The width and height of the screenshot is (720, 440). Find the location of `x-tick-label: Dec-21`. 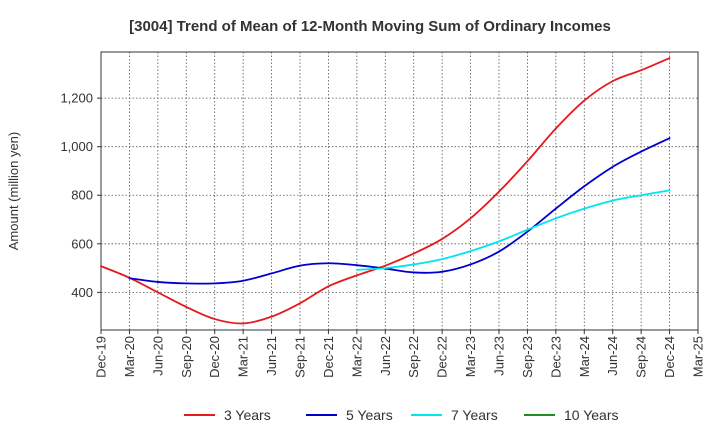

x-tick-label: Dec-21 is located at coordinates (328, 357).